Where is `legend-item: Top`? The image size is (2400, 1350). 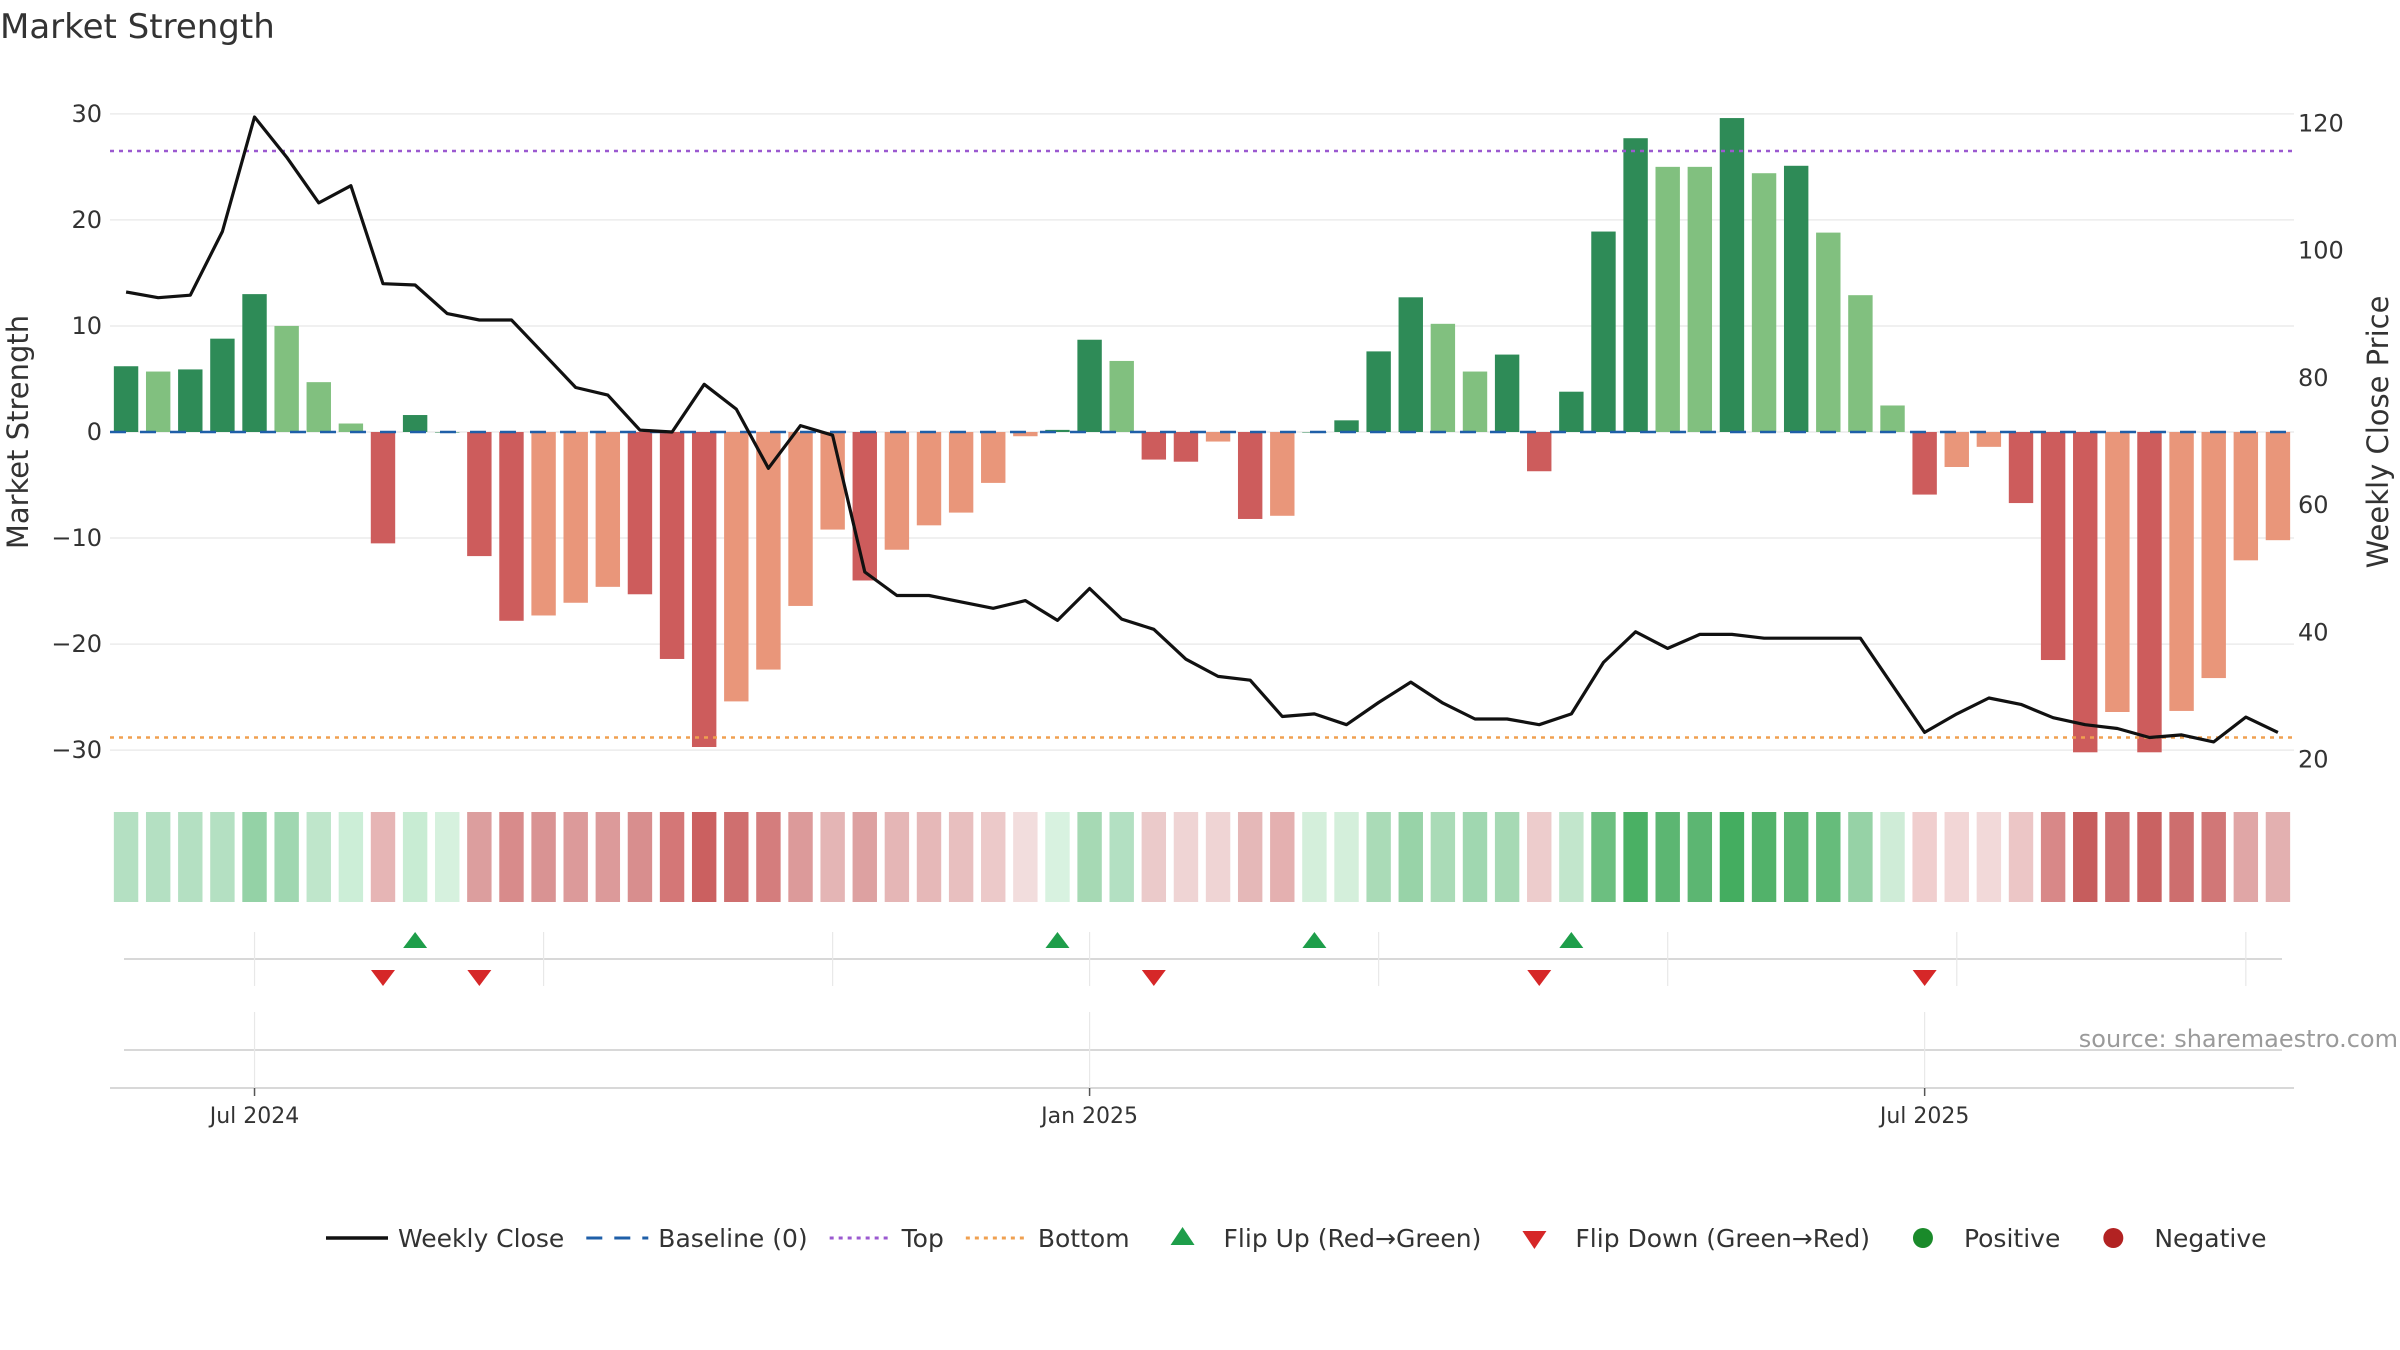 legend-item: Top is located at coordinates (886, 1238).